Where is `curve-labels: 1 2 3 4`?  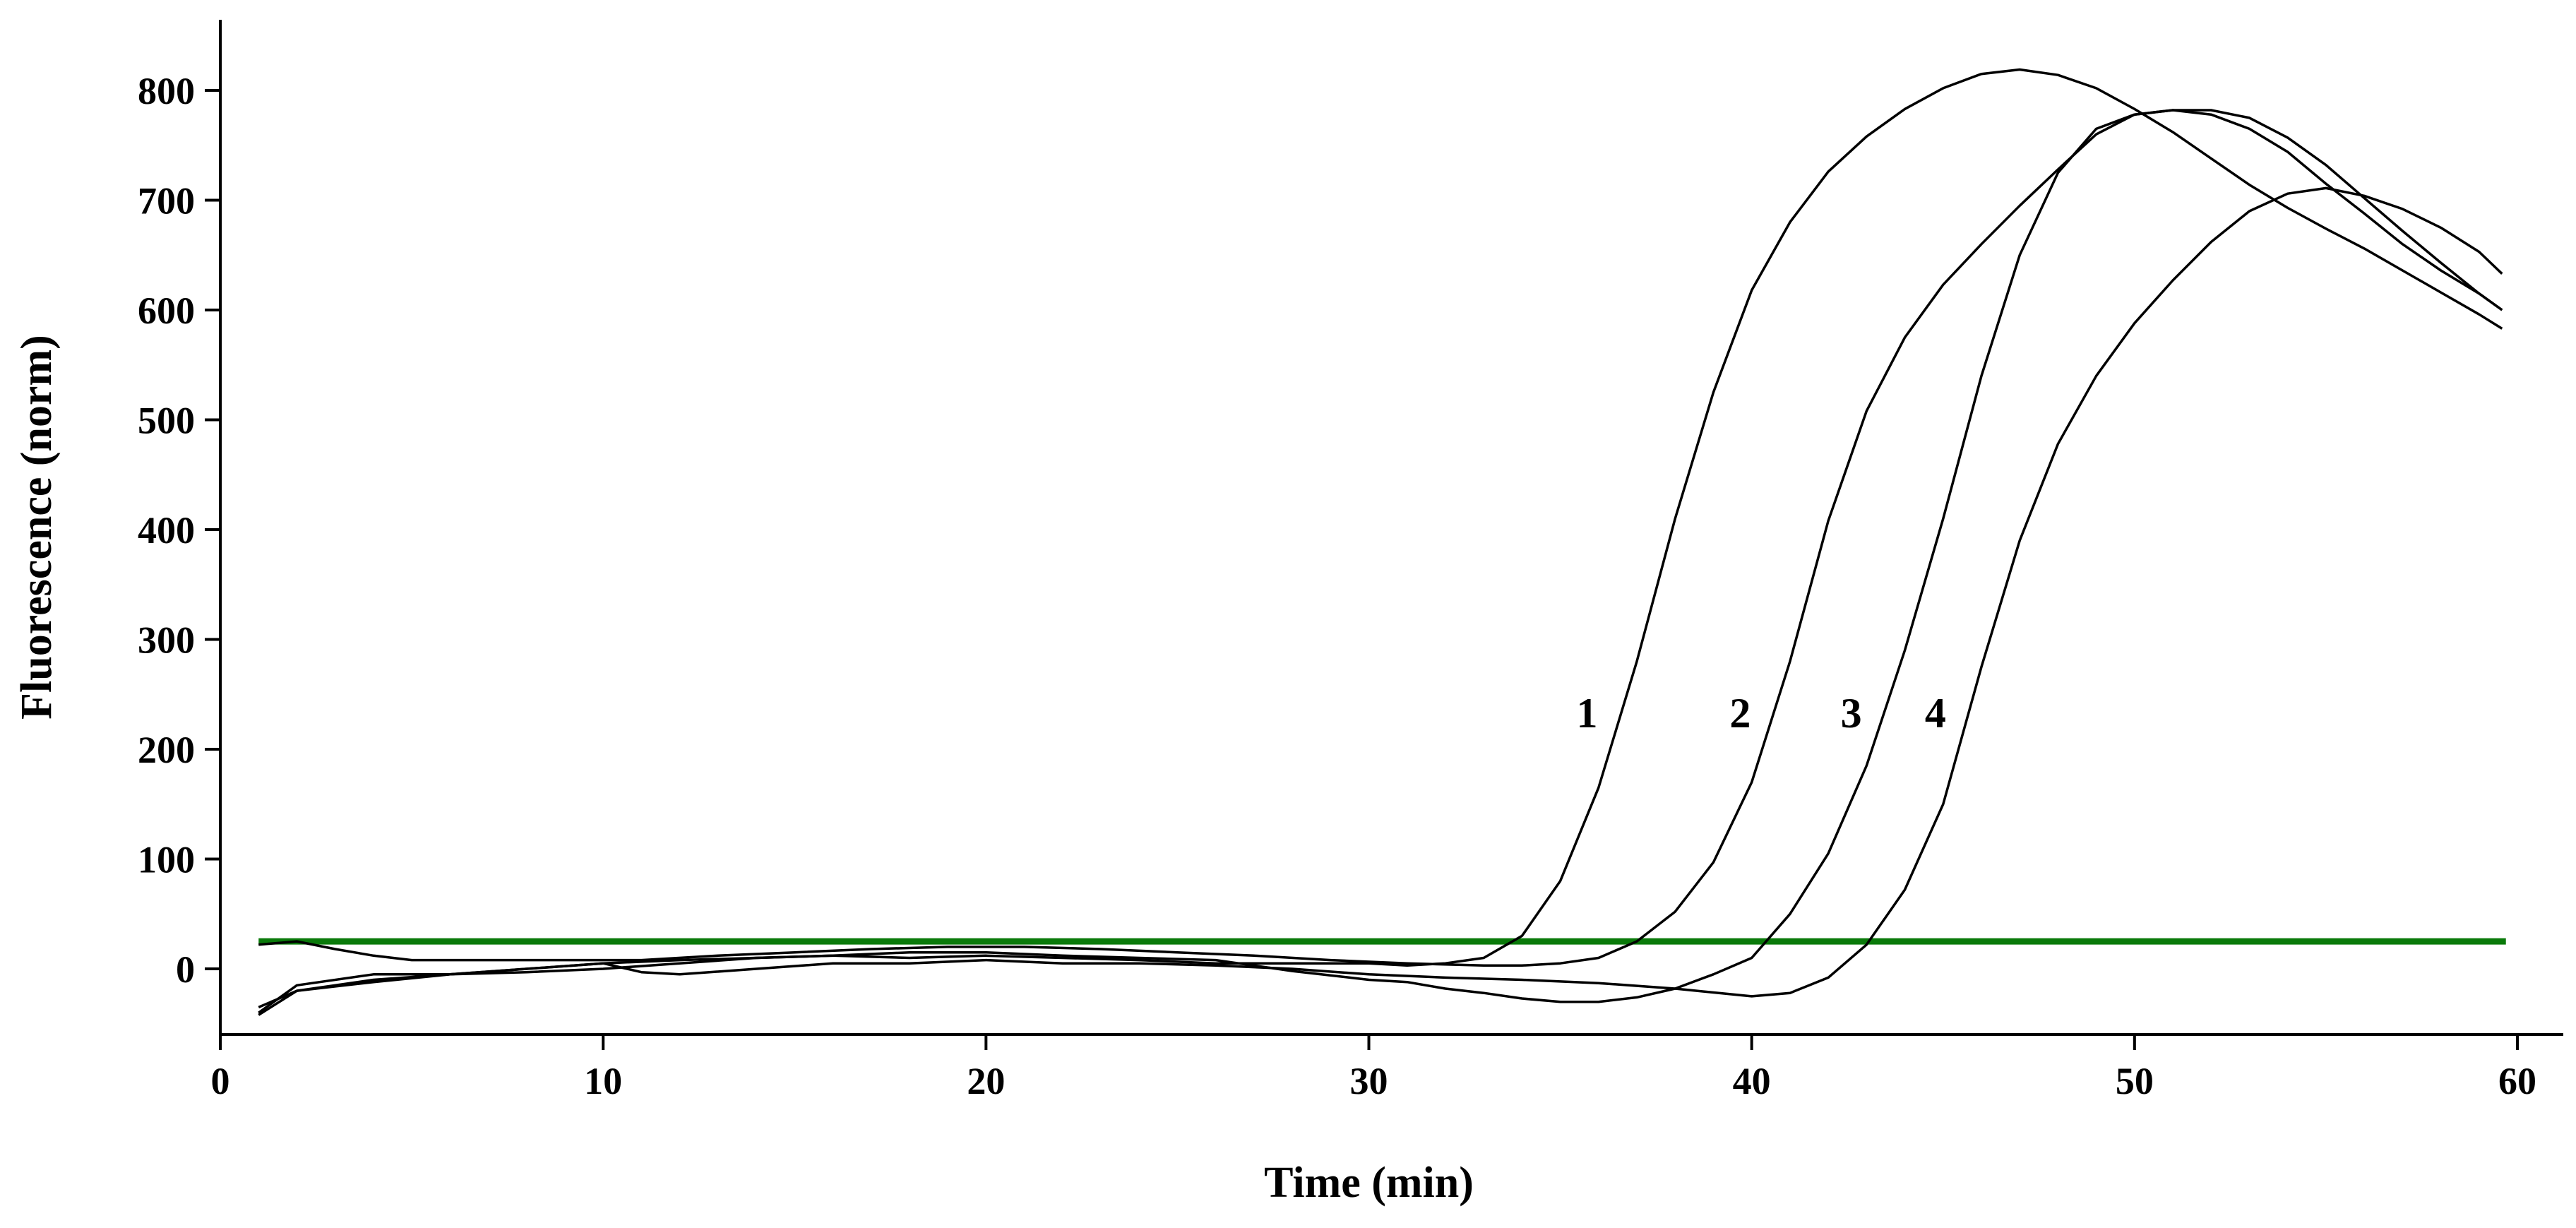
curve-labels: 1 2 3 4 is located at coordinates (1761, 713).